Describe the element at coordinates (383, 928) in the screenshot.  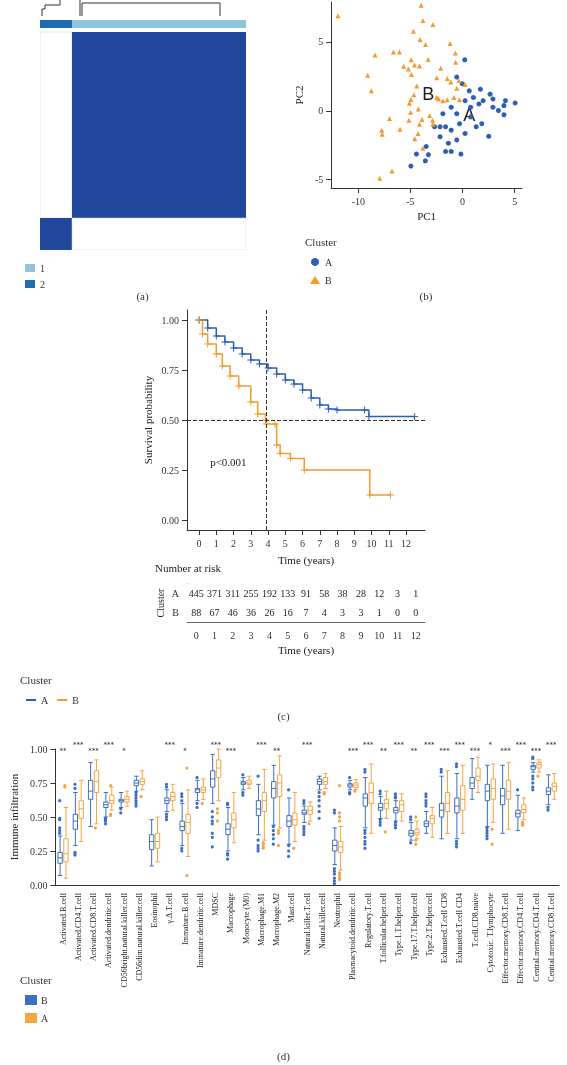
I see `x-tick-label: T.follicular.helper.cell` at that location.